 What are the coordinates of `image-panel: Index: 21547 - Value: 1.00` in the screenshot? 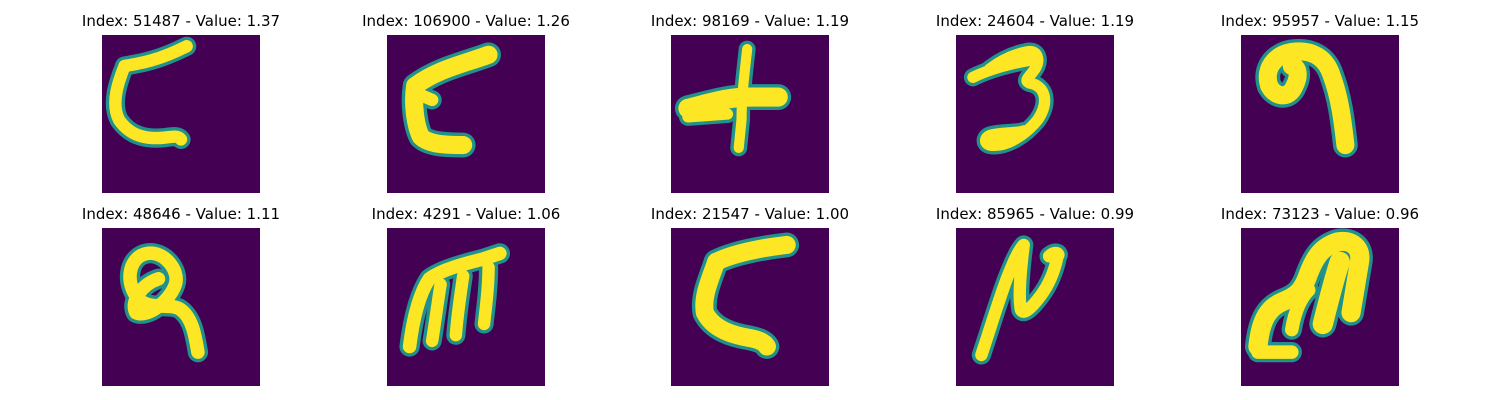 It's located at (750, 297).